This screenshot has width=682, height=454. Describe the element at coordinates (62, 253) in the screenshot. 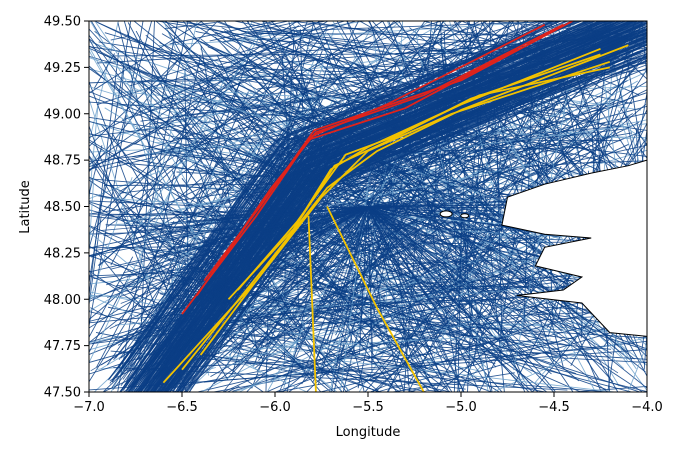

I see `y-tick-label: 48.25` at that location.